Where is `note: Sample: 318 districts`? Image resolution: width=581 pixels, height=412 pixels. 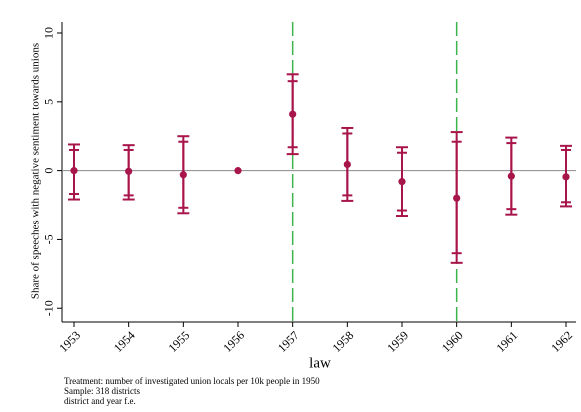 note: Sample: 318 districts is located at coordinates (102, 391).